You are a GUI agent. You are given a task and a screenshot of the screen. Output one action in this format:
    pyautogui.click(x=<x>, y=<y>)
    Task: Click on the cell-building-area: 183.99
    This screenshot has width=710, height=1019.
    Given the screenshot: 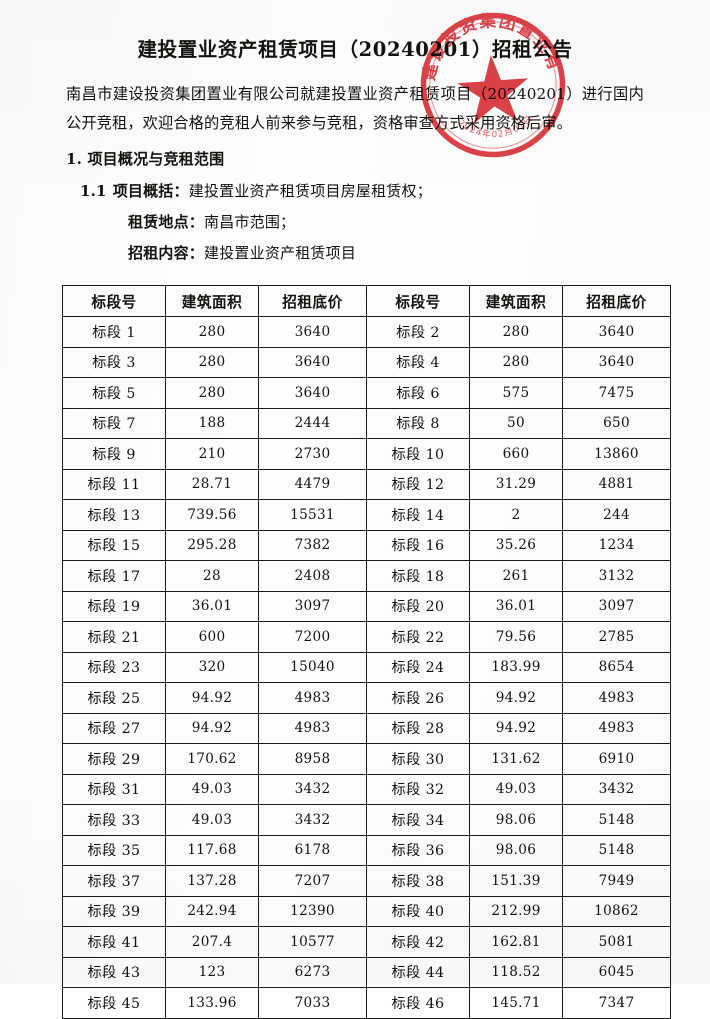 What is the action you would take?
    pyautogui.click(x=516, y=667)
    